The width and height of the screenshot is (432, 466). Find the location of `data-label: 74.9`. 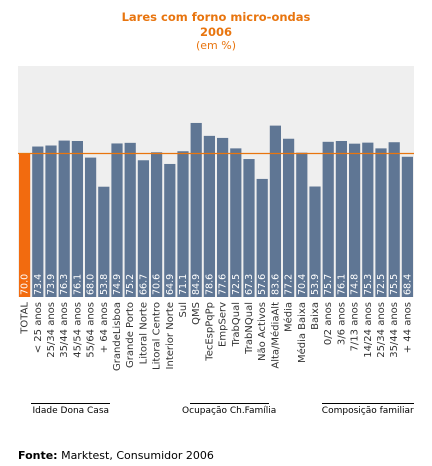

data-label: 74.9 is located at coordinates (117, 284).